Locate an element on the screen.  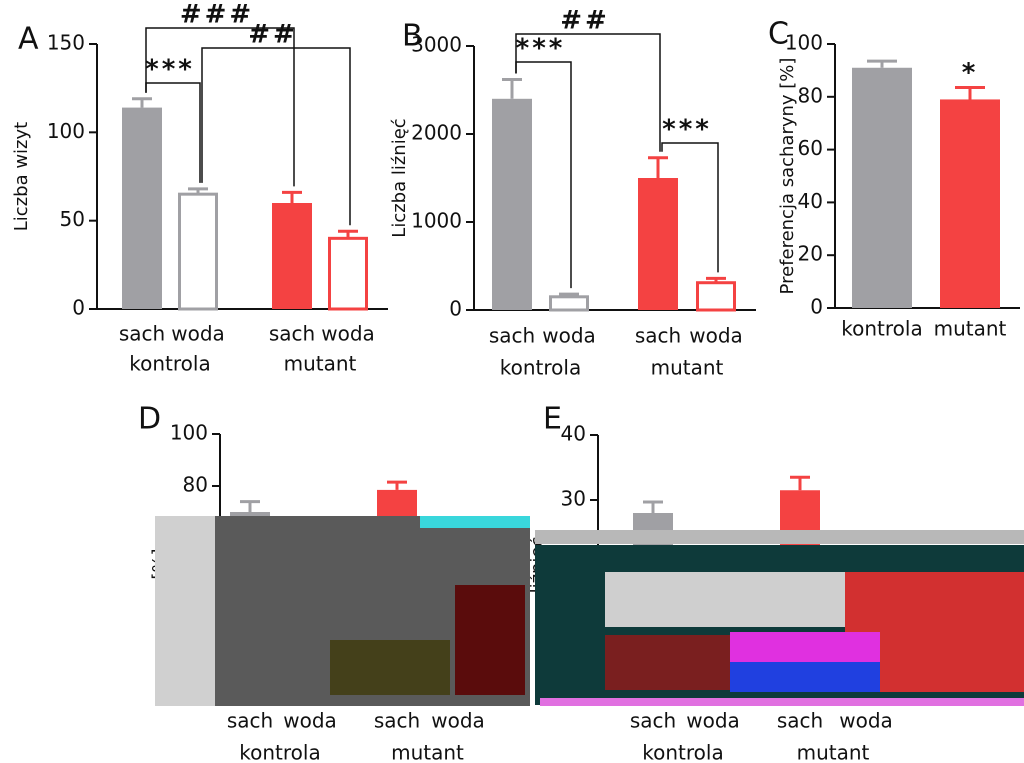
significance: * is located at coordinates (970, 73).